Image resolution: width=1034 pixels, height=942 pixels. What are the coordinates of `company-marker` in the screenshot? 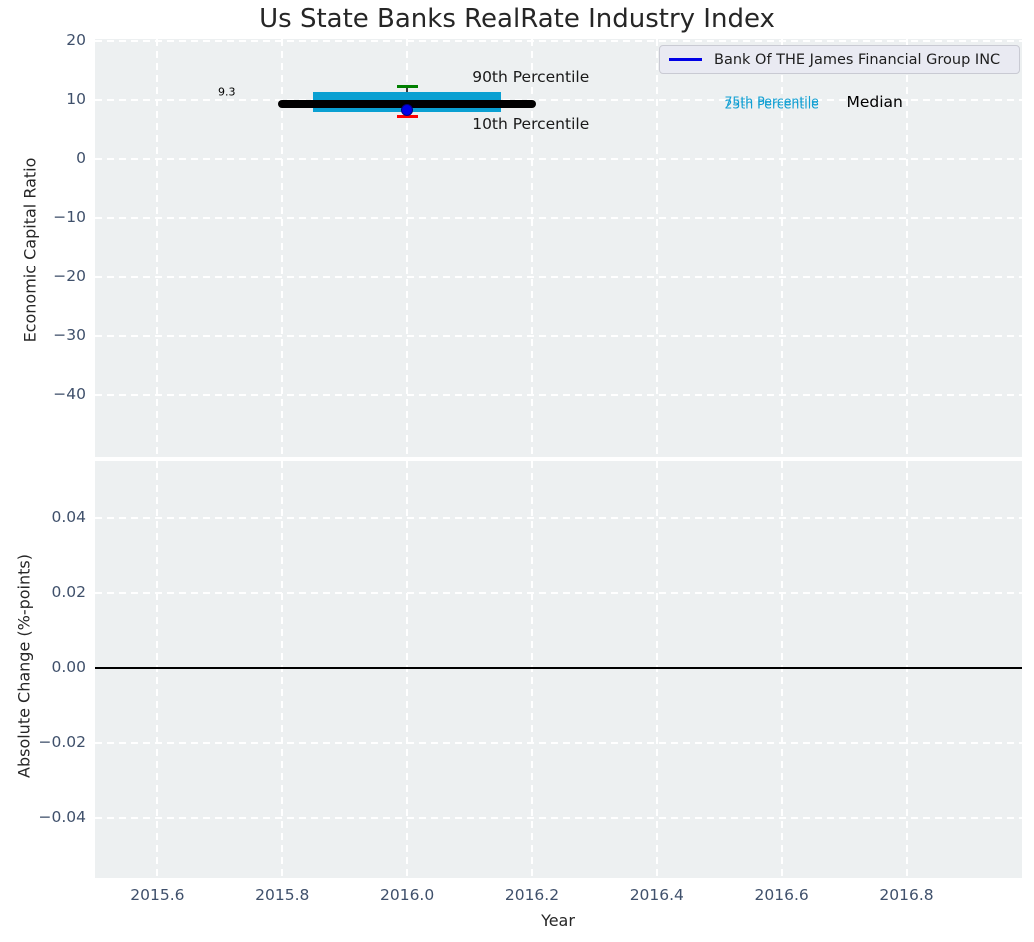 It's located at (407, 110).